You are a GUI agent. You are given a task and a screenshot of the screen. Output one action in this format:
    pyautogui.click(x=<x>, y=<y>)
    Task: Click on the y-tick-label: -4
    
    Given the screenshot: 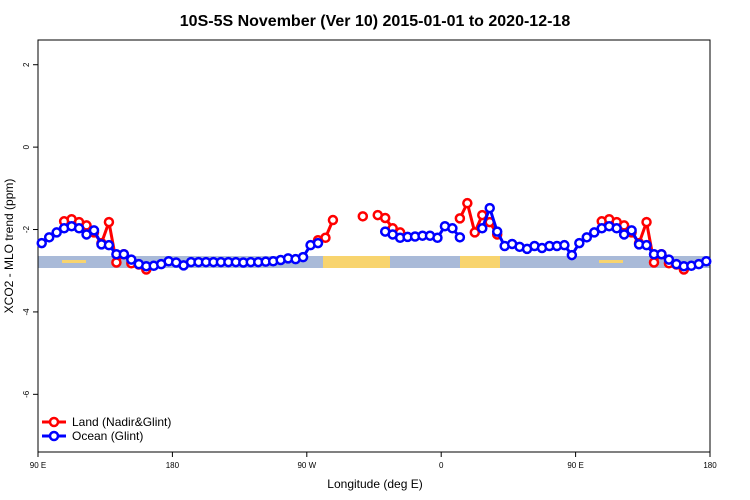 What is the action you would take?
    pyautogui.click(x=26, y=312)
    